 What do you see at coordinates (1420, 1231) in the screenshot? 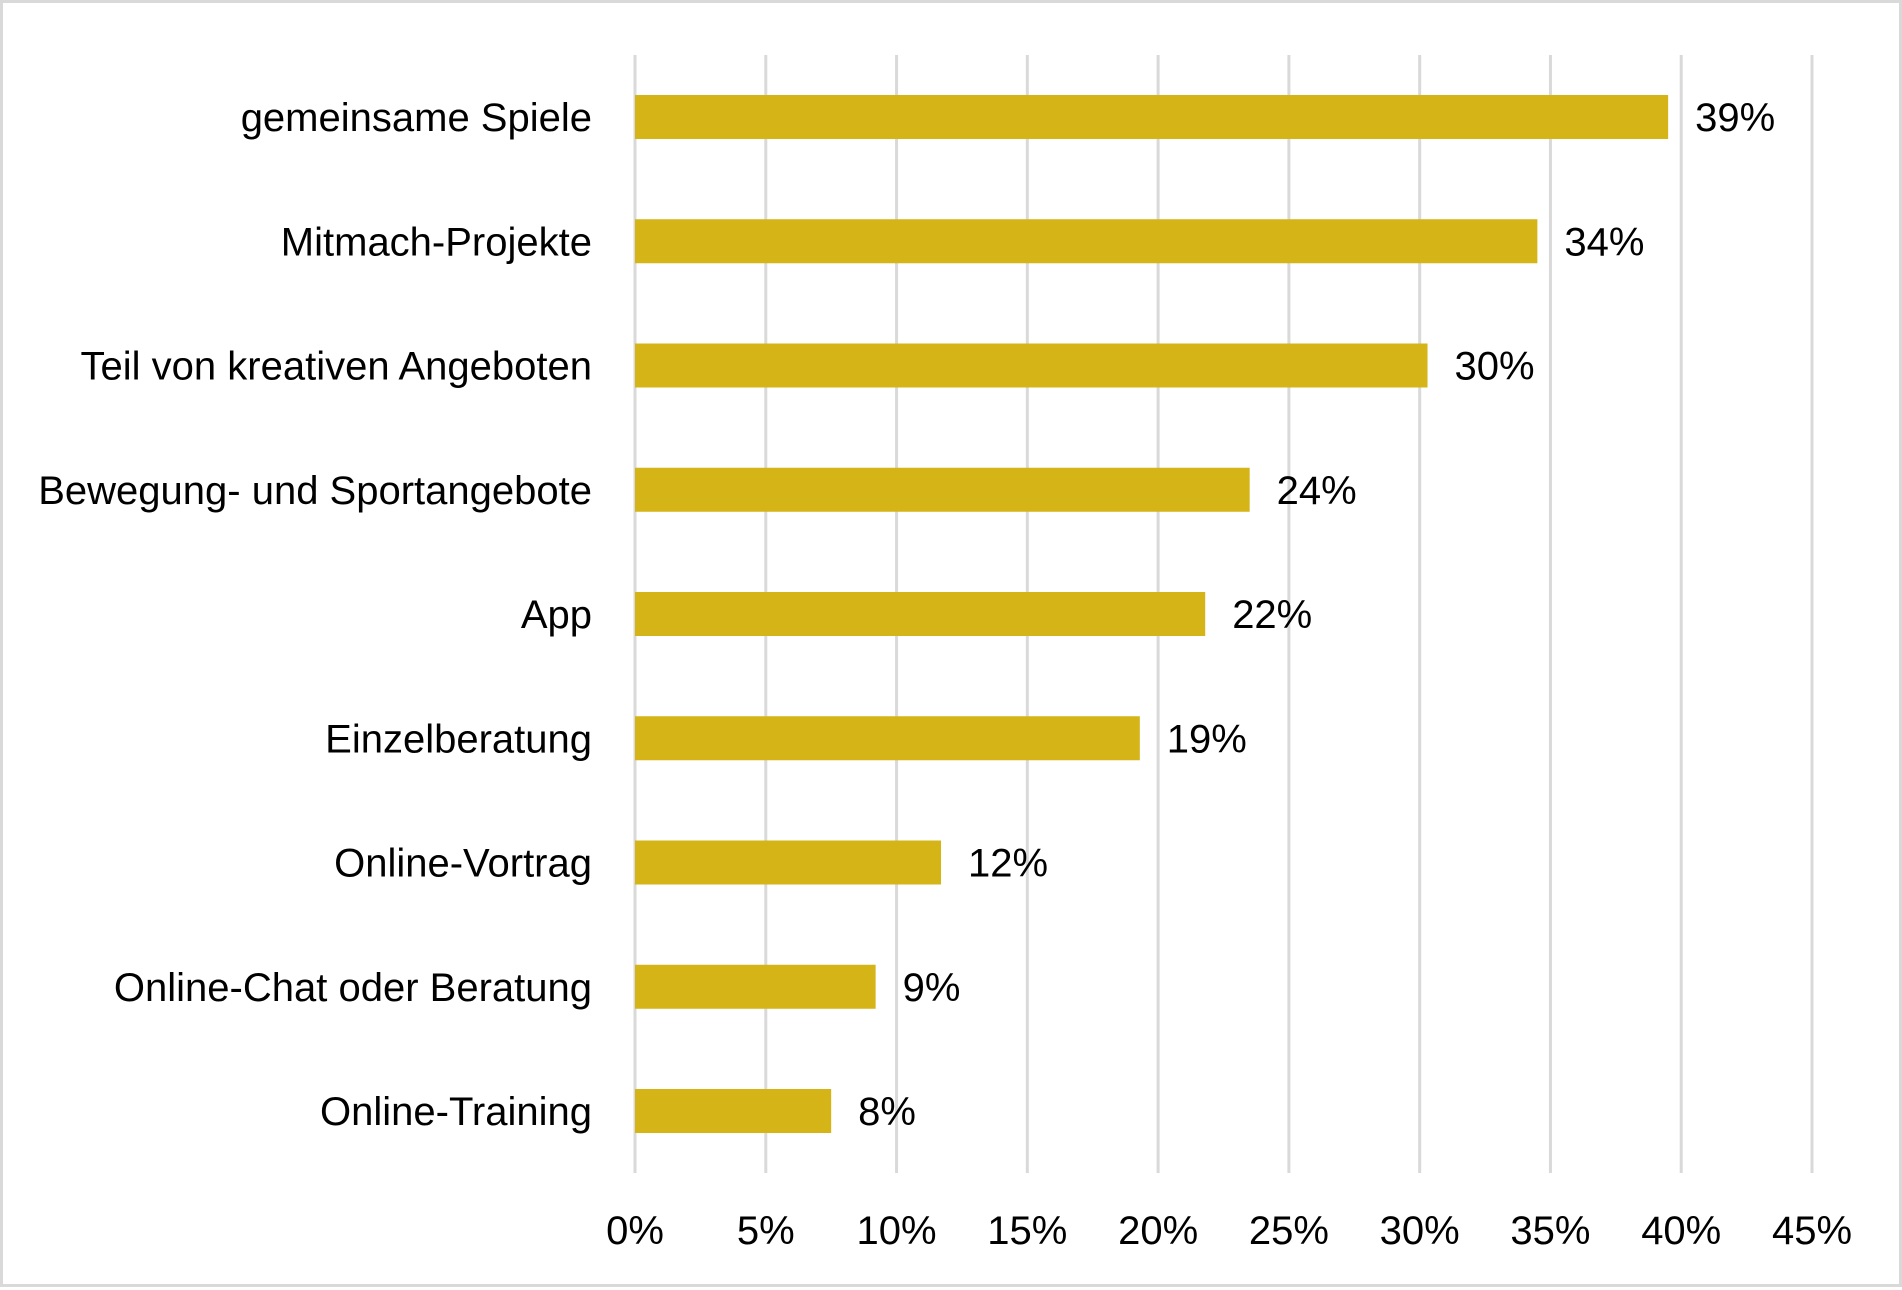
I see `x-tick-label: 30%` at bounding box center [1420, 1231].